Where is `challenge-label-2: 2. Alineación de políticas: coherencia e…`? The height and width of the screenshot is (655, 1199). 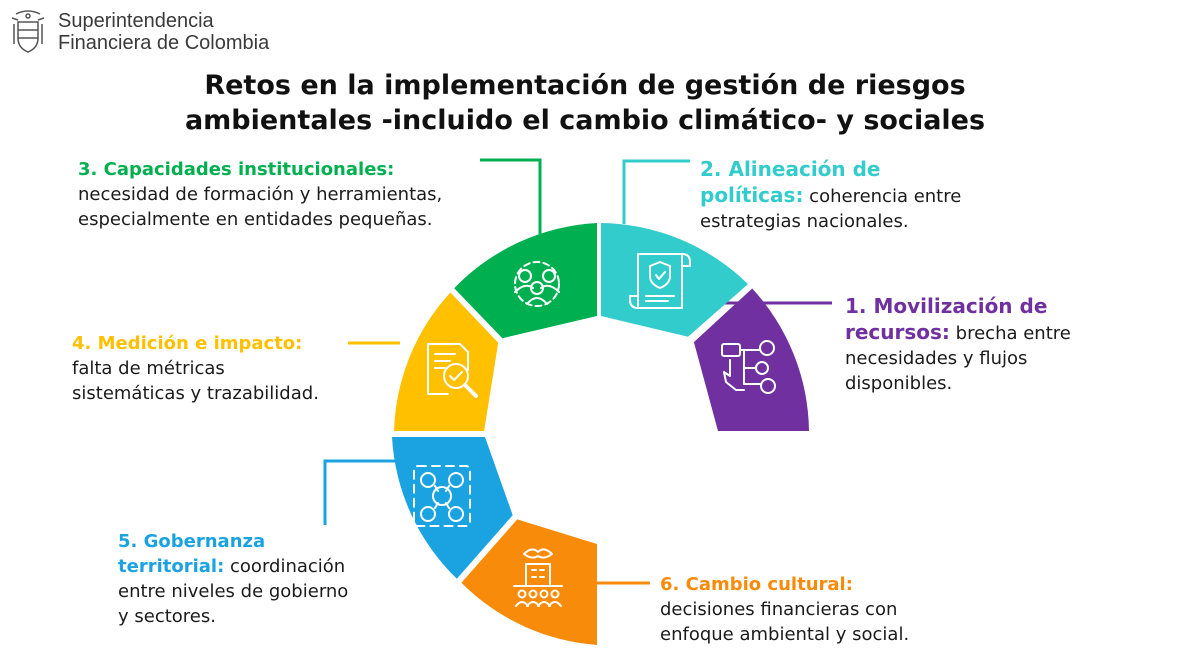
challenge-label-2: 2. Alineación de políticas: coherencia e… is located at coordinates (830, 195).